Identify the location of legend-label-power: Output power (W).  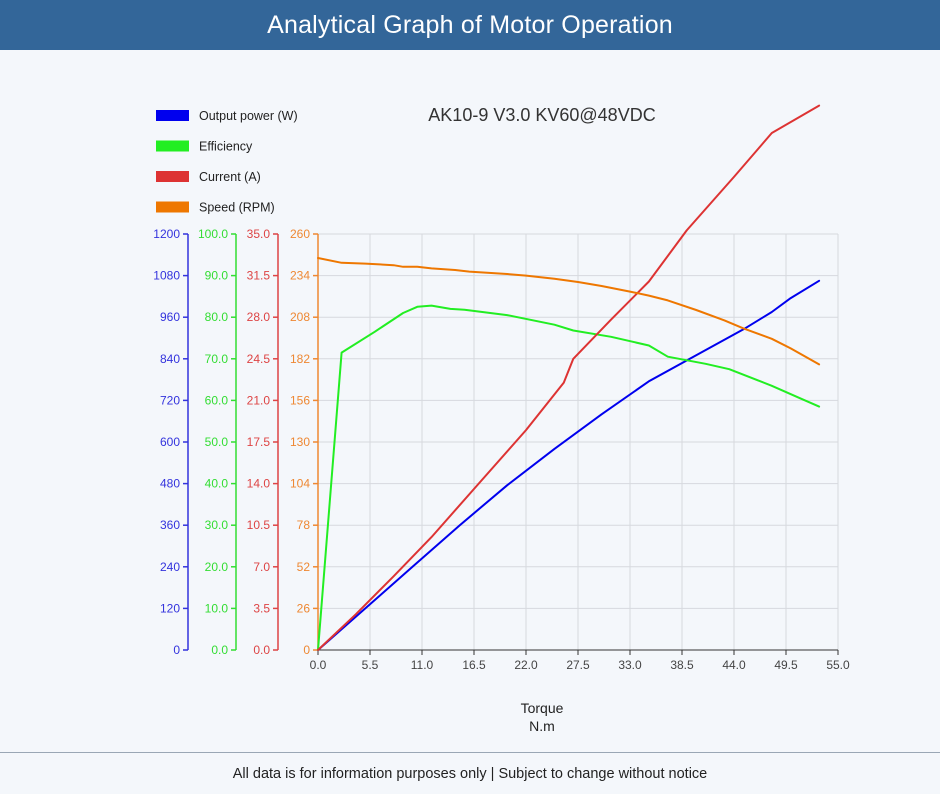
(248, 116).